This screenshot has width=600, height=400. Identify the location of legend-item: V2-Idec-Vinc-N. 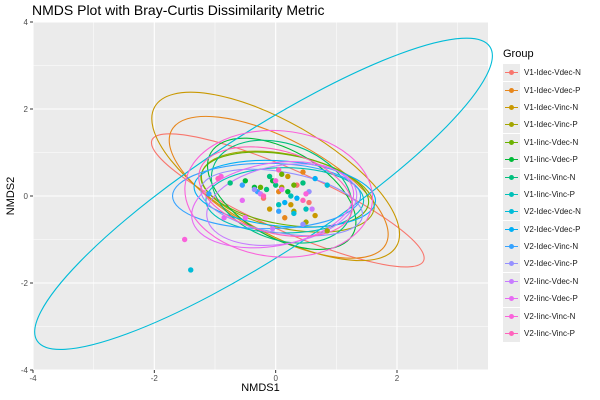
(549, 247).